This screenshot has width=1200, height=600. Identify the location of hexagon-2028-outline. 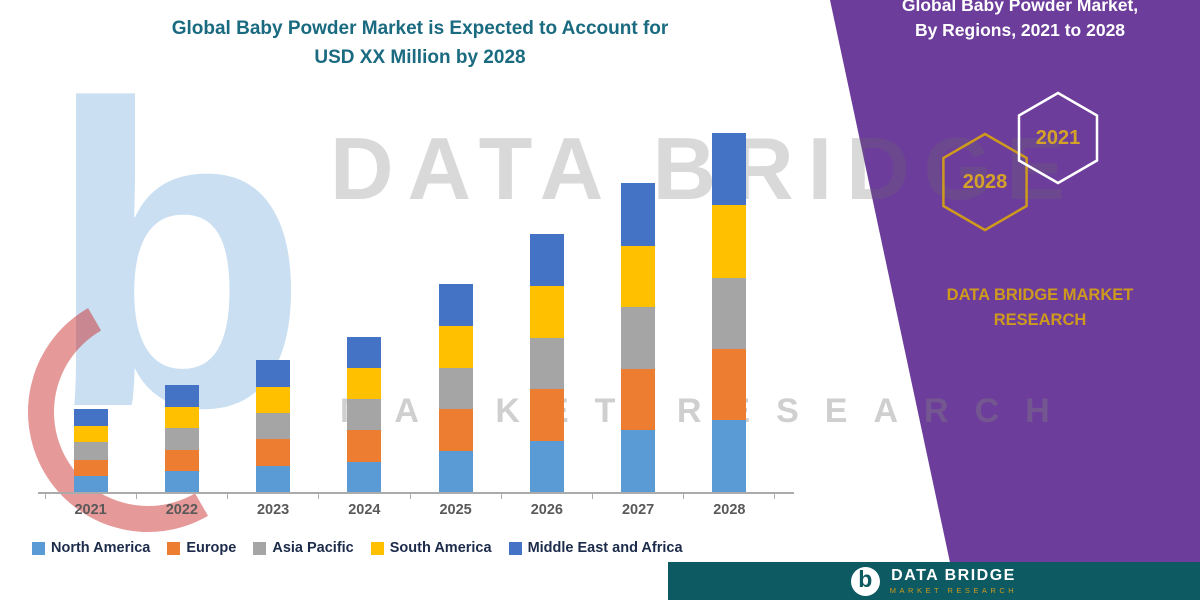
(985, 182).